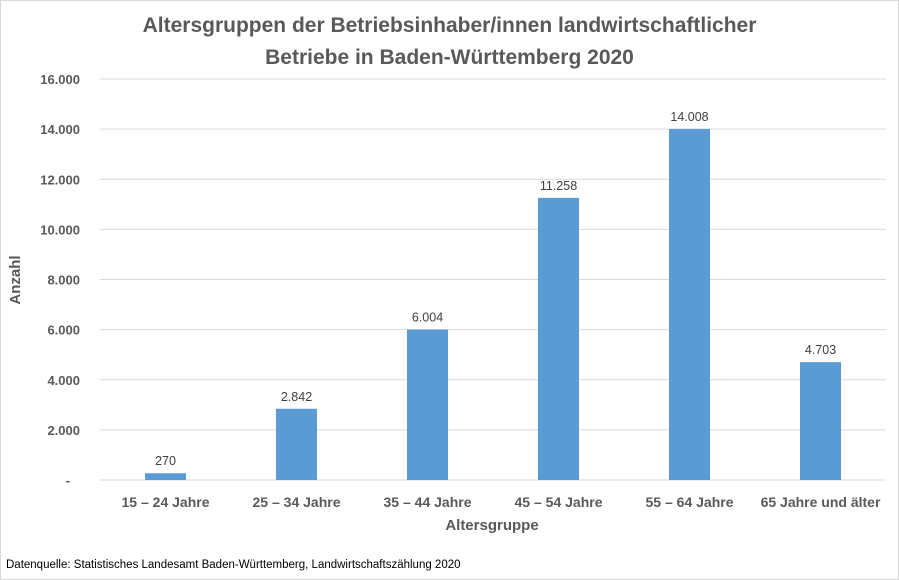 The image size is (899, 580). I want to click on chart-title-line-2: Betriebe in Baden-Württemberg 2020, so click(449, 57).